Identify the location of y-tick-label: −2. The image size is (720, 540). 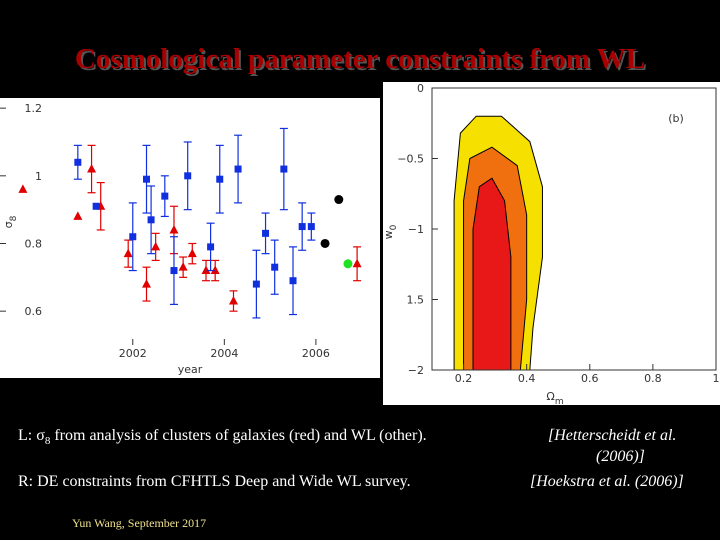
(416, 370).